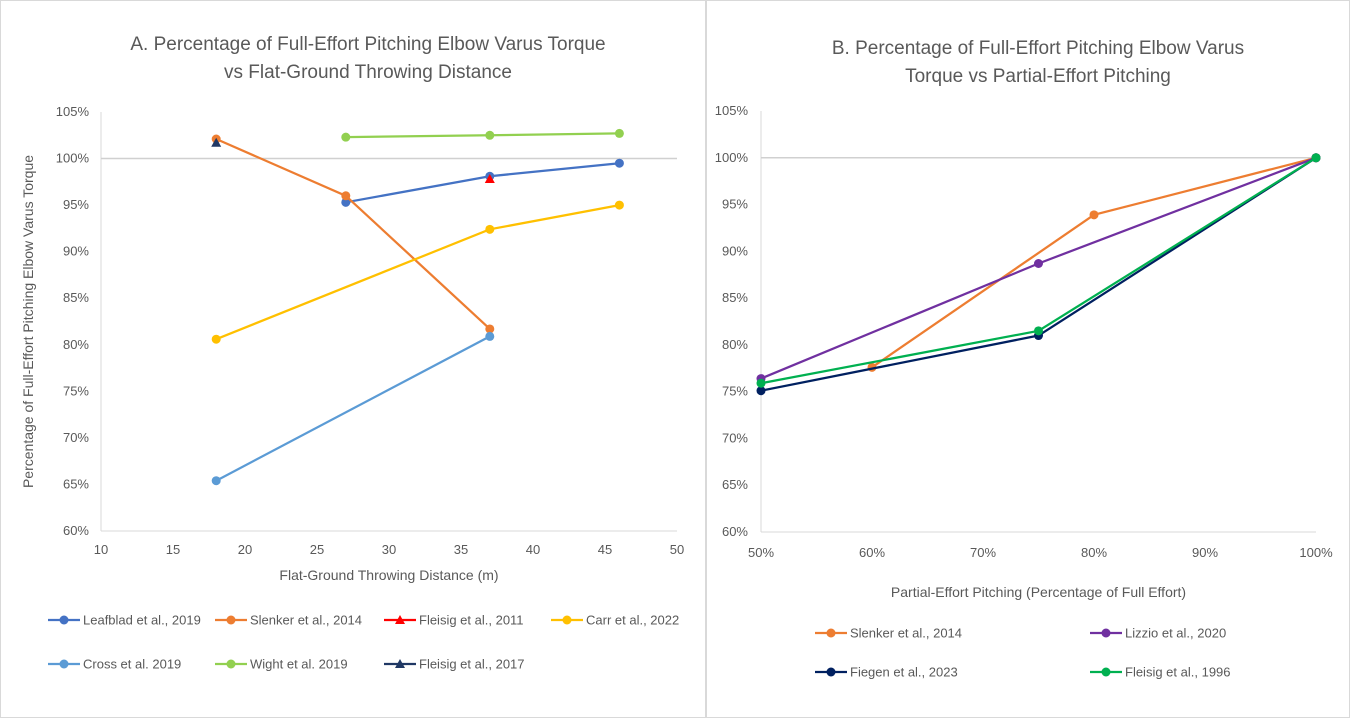  What do you see at coordinates (983, 552) in the screenshot?
I see `x-tick-label: 70%` at bounding box center [983, 552].